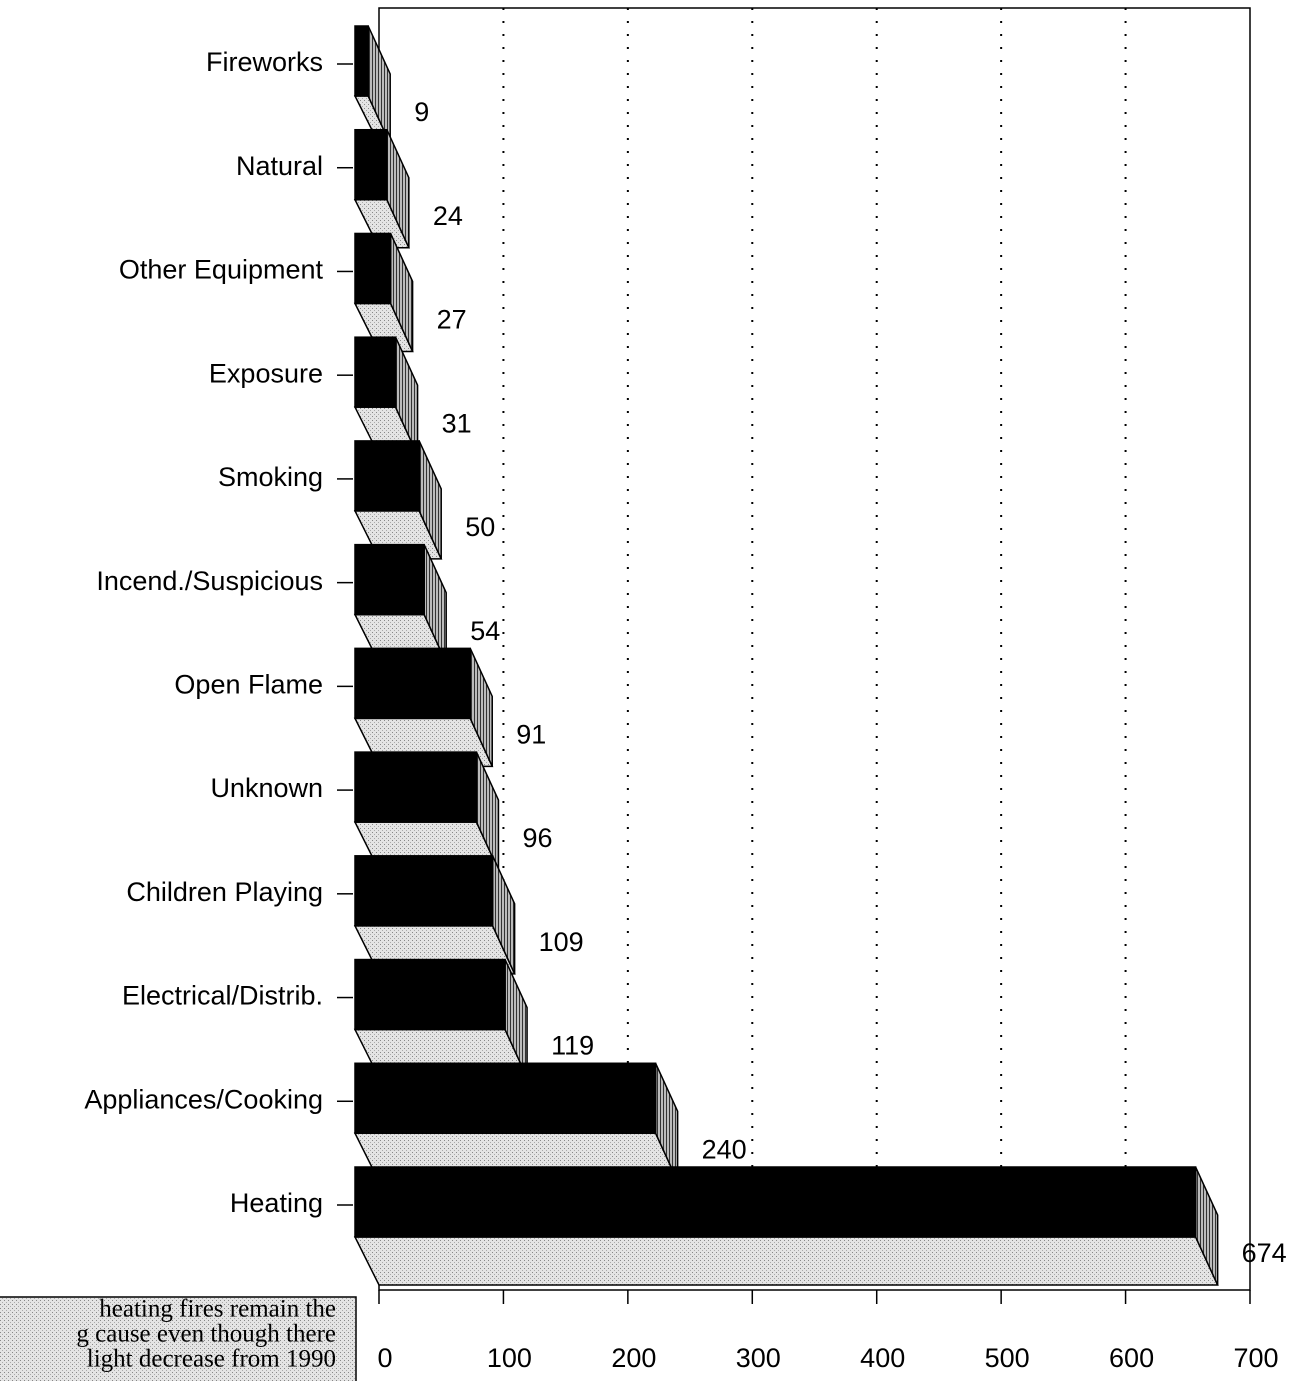 Image resolution: width=1307 pixels, height=1381 pixels. Describe the element at coordinates (633, 1358) in the screenshot. I see `x-tick-label: 200` at that location.